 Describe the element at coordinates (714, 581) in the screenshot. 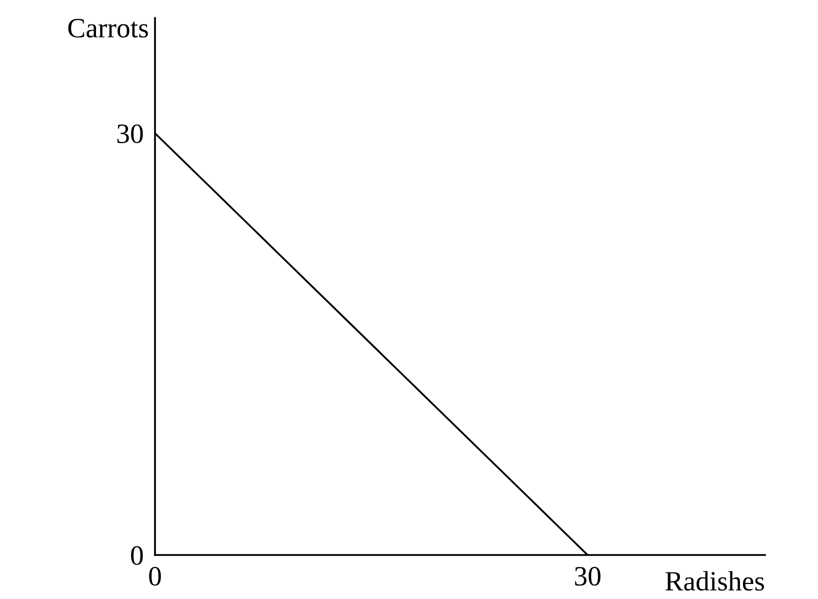

I see `x-axis-title: Radishes` at that location.